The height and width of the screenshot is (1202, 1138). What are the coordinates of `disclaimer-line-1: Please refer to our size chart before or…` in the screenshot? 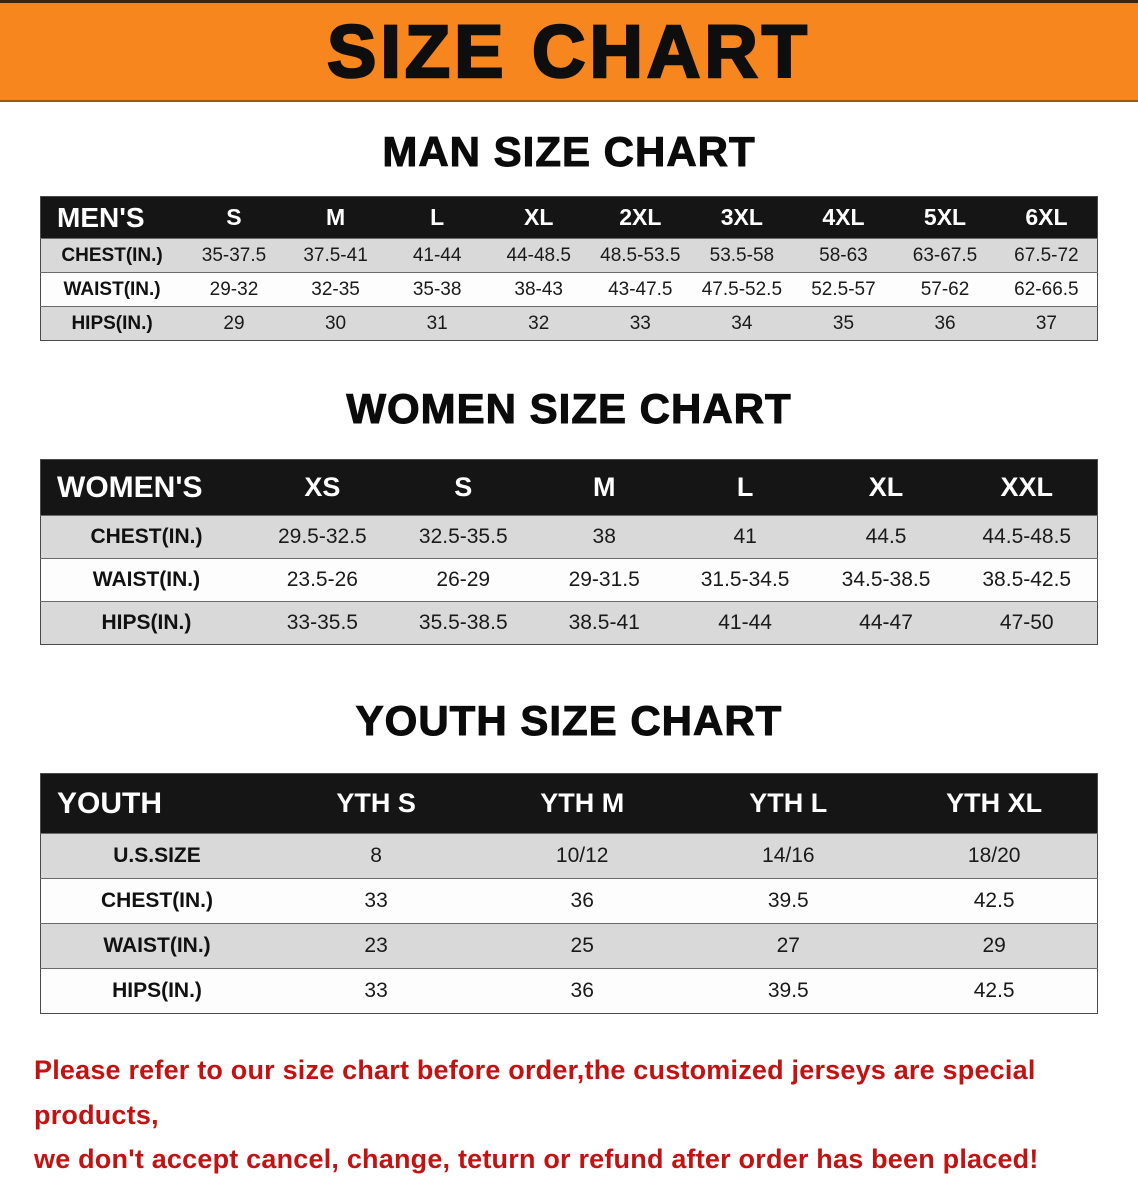 It's located at (535, 1092).